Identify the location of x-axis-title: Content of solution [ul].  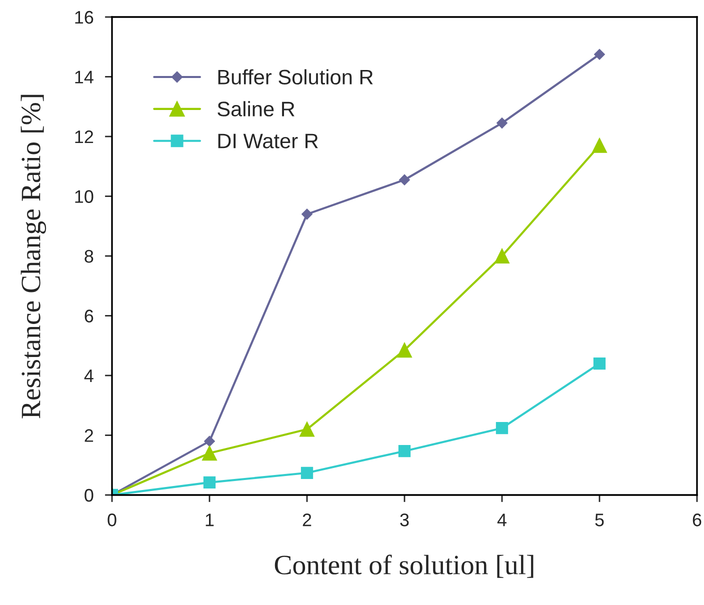
(404, 566).